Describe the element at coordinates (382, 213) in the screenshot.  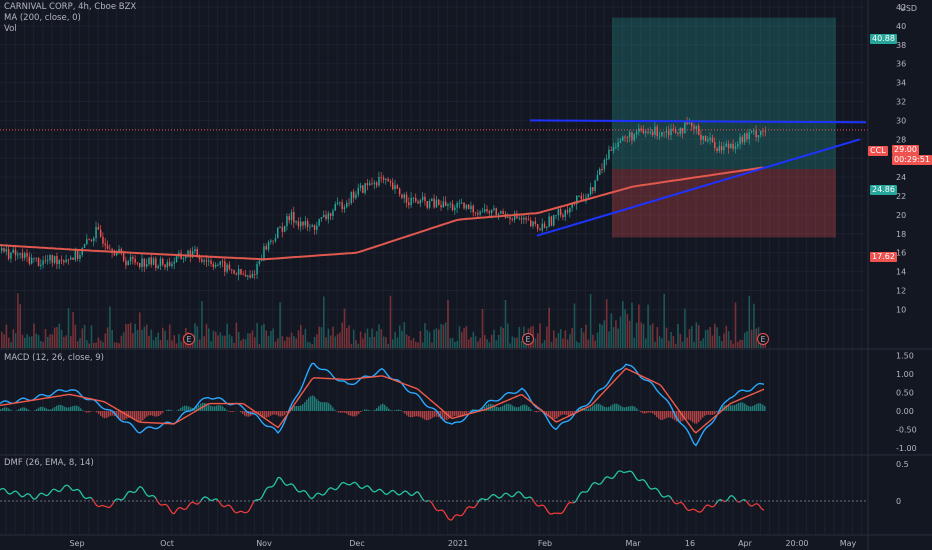
I see `ma-200-line` at that location.